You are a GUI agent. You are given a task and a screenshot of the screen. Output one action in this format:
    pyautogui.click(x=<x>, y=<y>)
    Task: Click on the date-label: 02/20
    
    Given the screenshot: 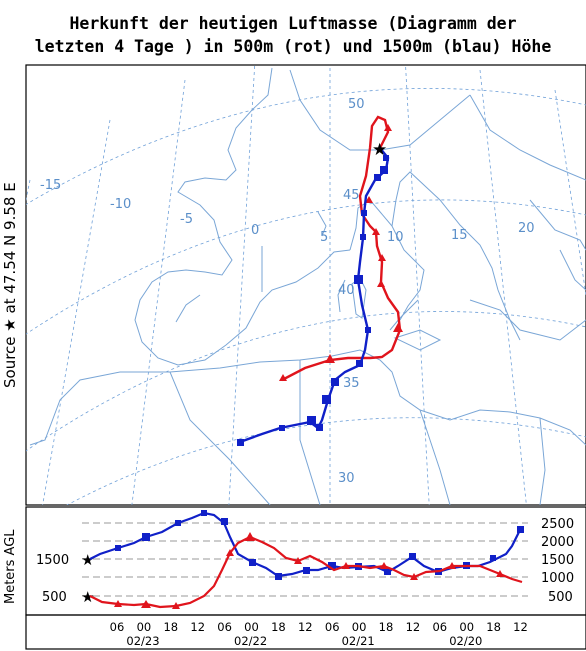 What is the action you would take?
    pyautogui.click(x=465, y=641)
    